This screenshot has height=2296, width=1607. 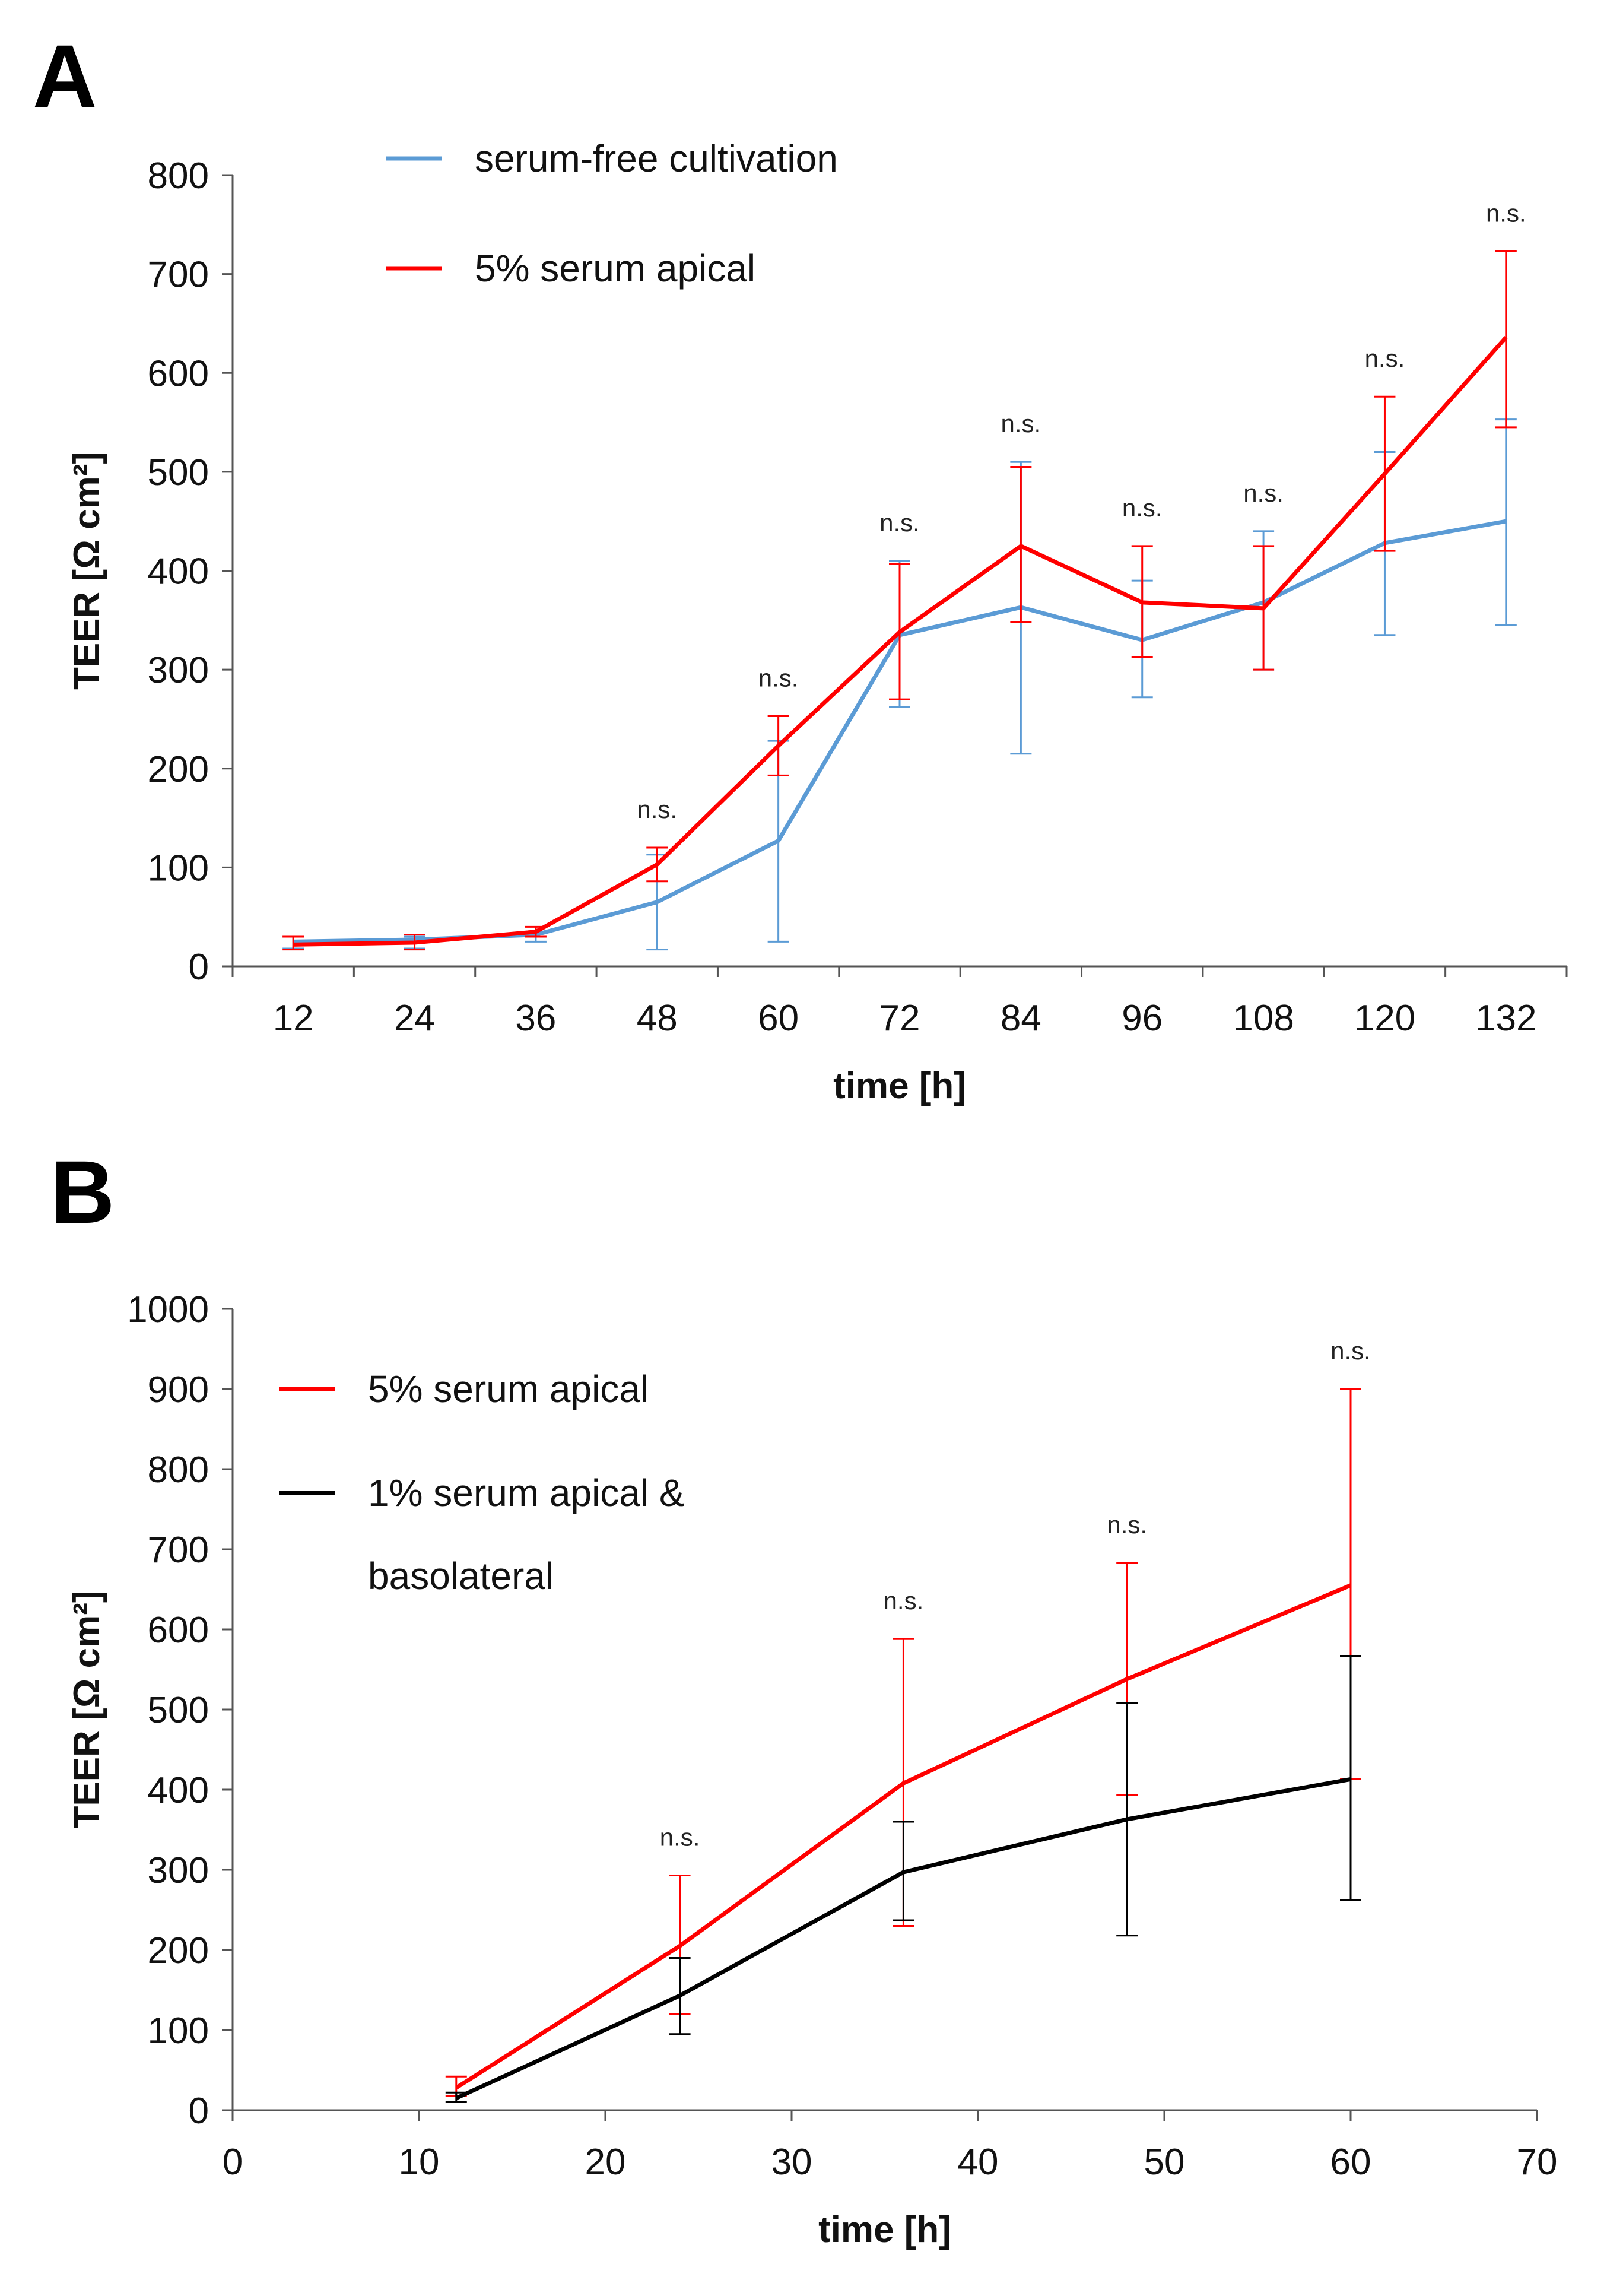 I want to click on legend-label-2: 1% serum apical &, so click(x=526, y=1493).